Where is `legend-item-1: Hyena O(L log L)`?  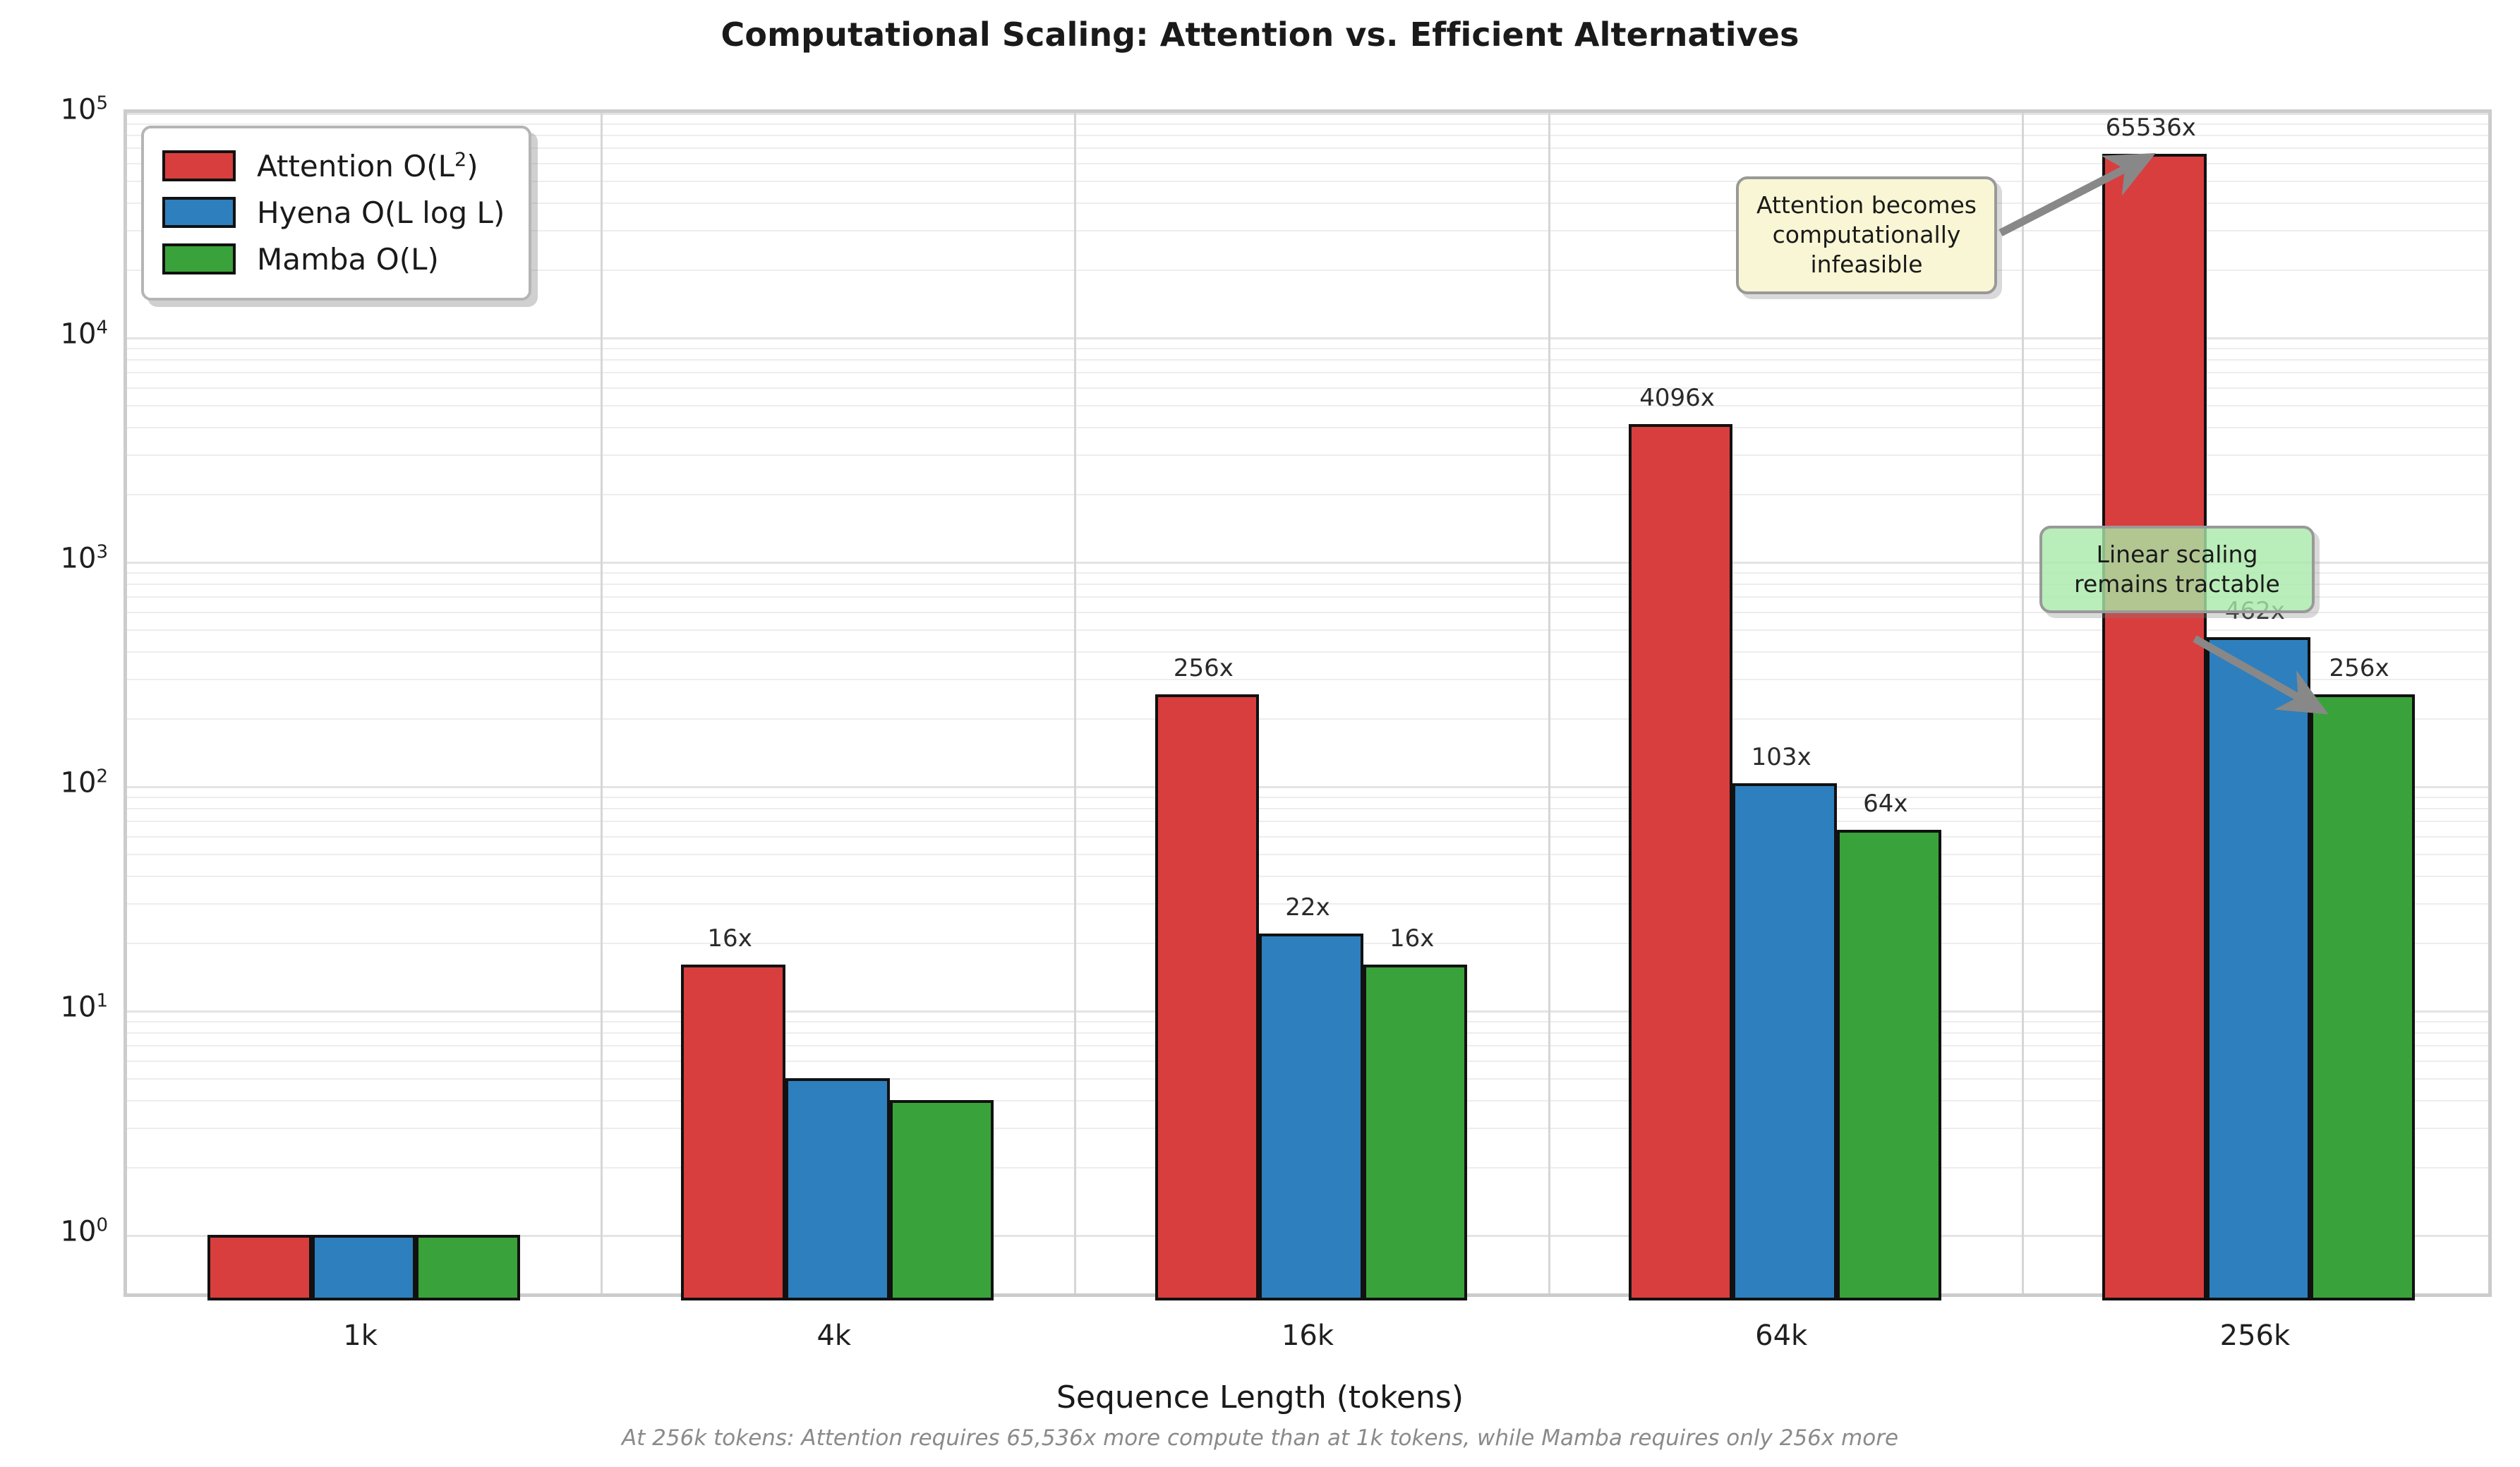 legend-item-1: Hyena O(L log L) is located at coordinates (334, 212).